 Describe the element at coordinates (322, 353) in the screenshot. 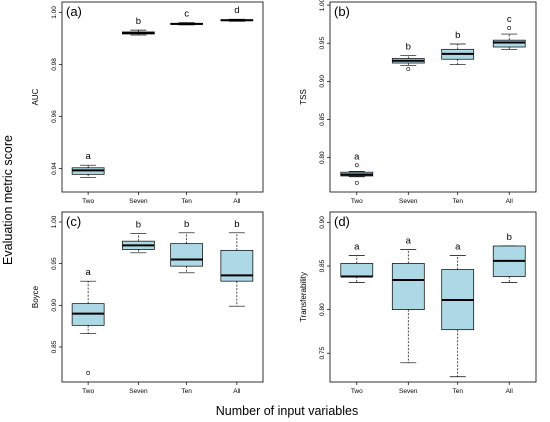

I see `y-tick-label: 0.75` at that location.